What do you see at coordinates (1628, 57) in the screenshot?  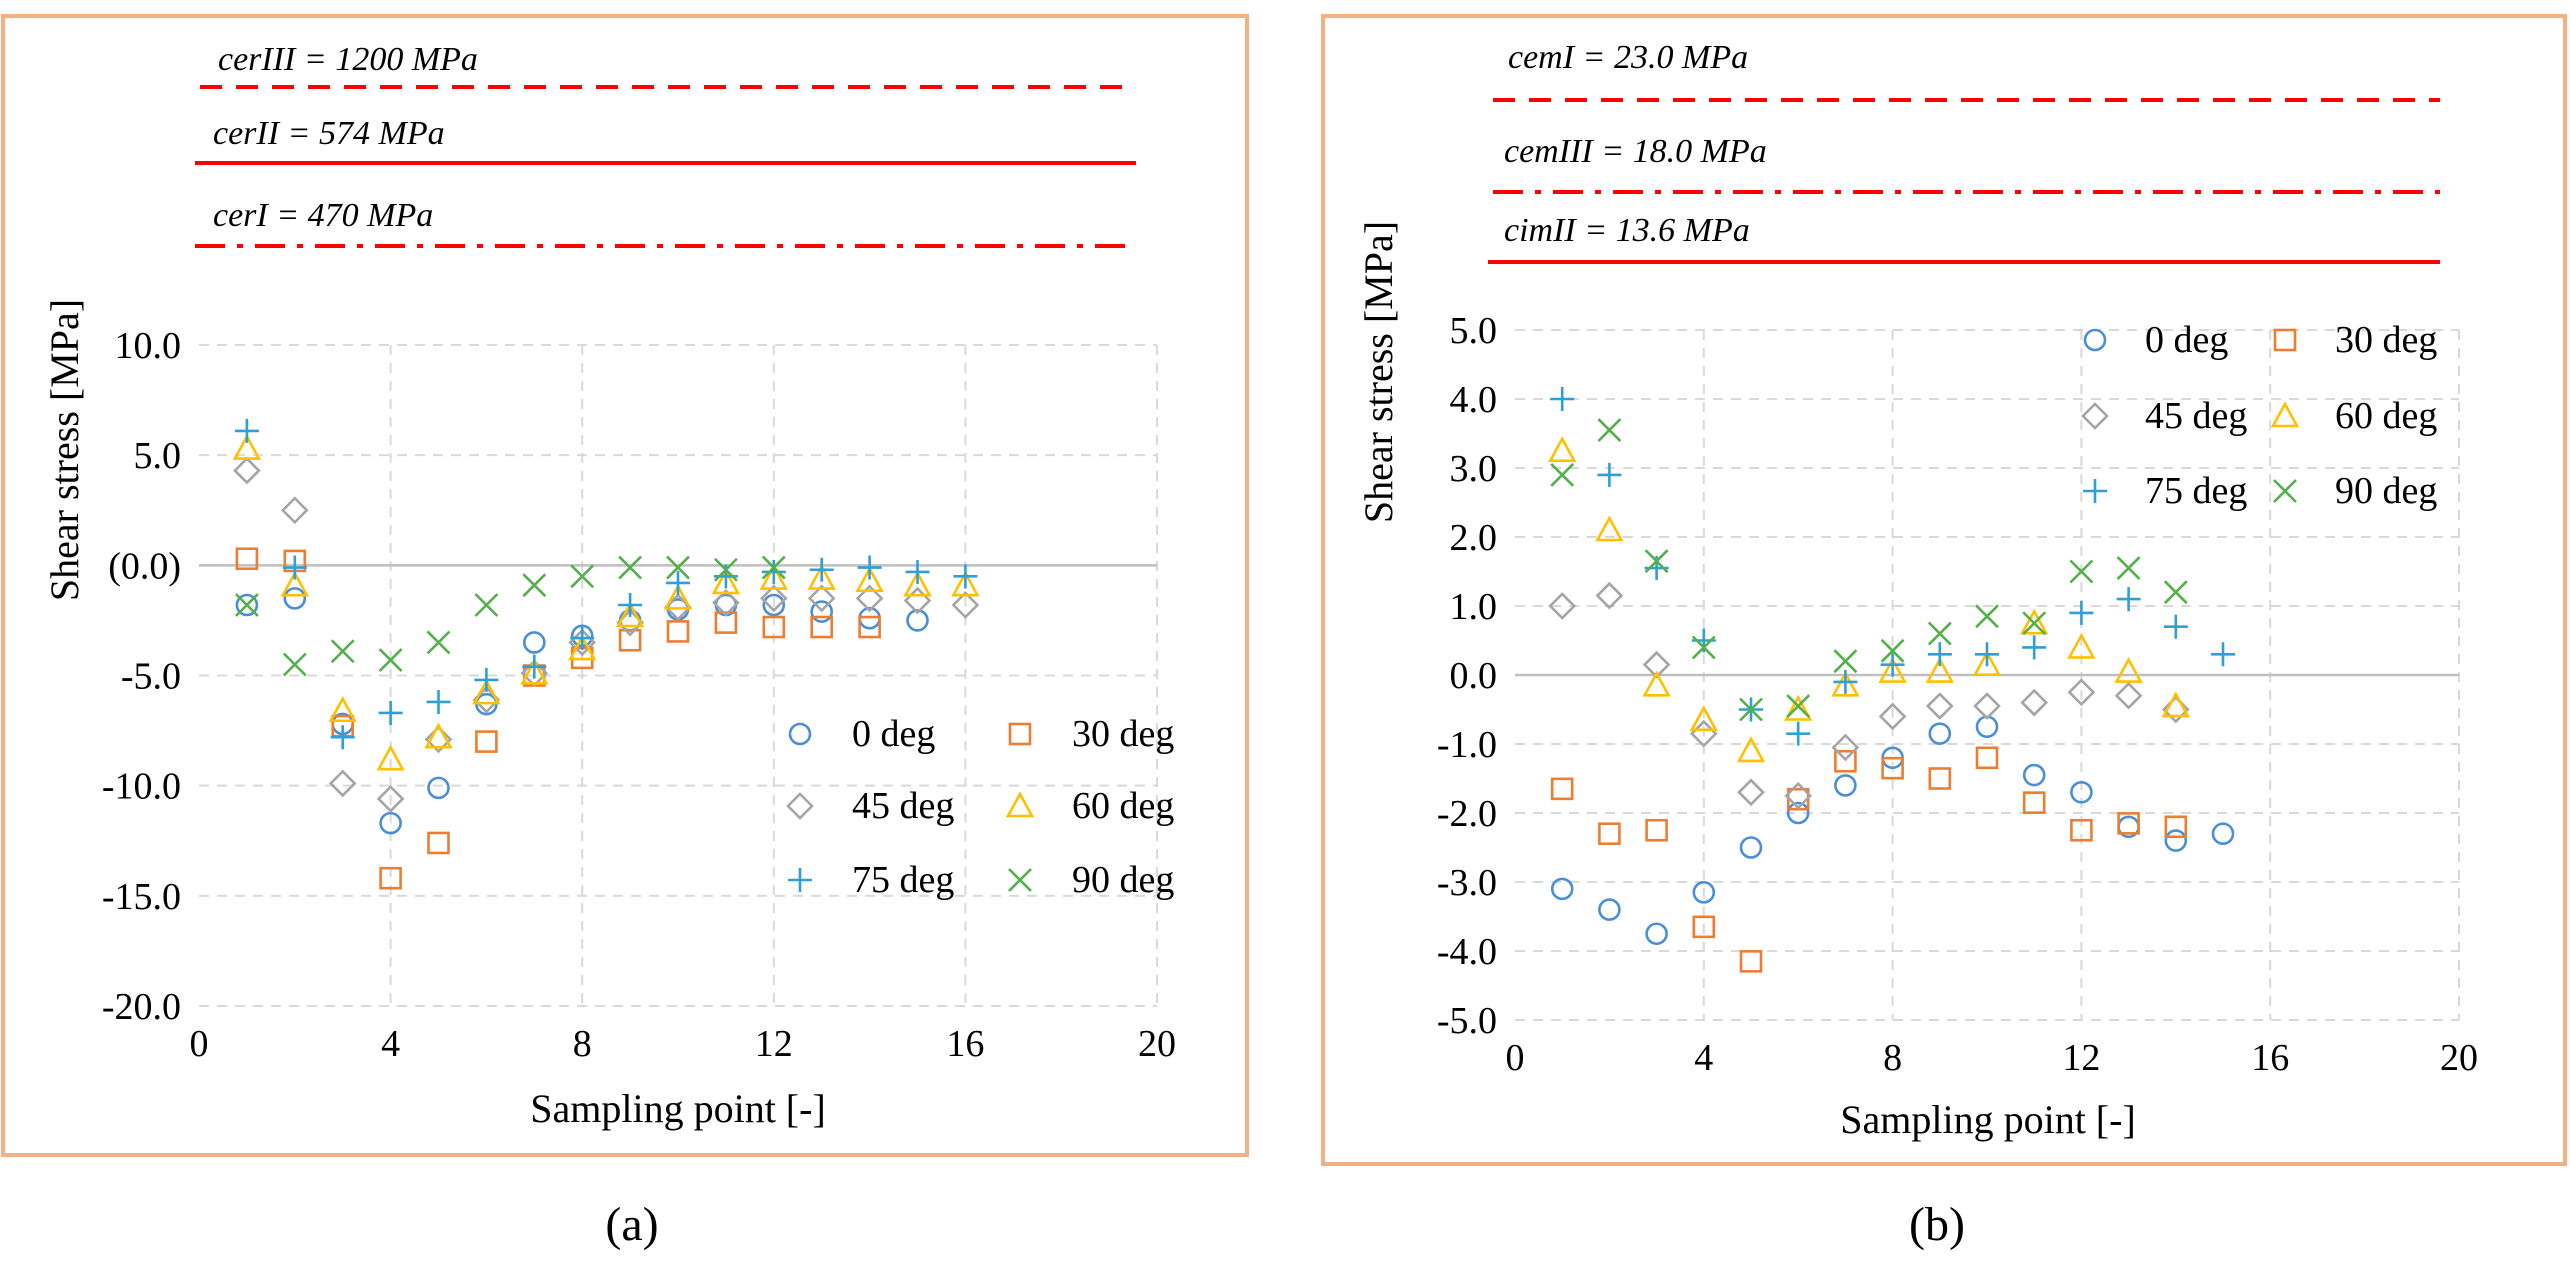 I see `limit-label: cemI = 23.0 MPa` at bounding box center [1628, 57].